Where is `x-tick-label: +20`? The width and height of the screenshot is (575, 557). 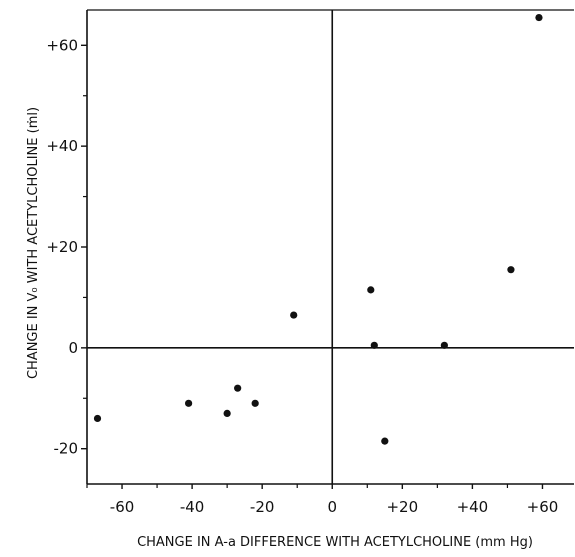 x-tick-label: +20 is located at coordinates (402, 507).